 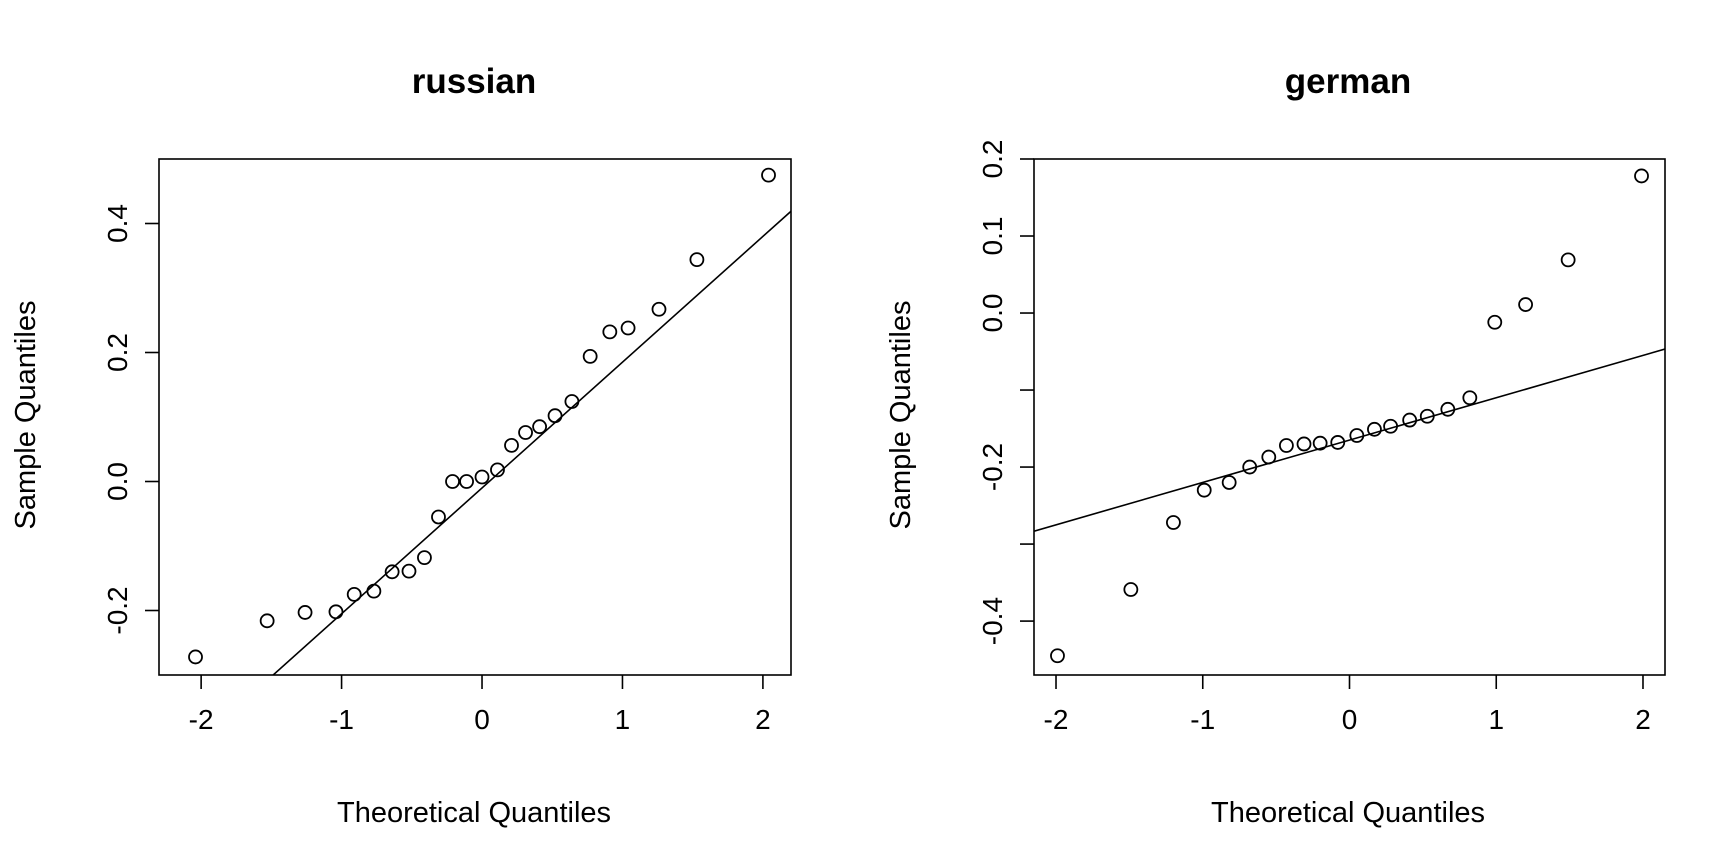 I want to click on y-tick-label: -0.4, so click(x=992, y=621).